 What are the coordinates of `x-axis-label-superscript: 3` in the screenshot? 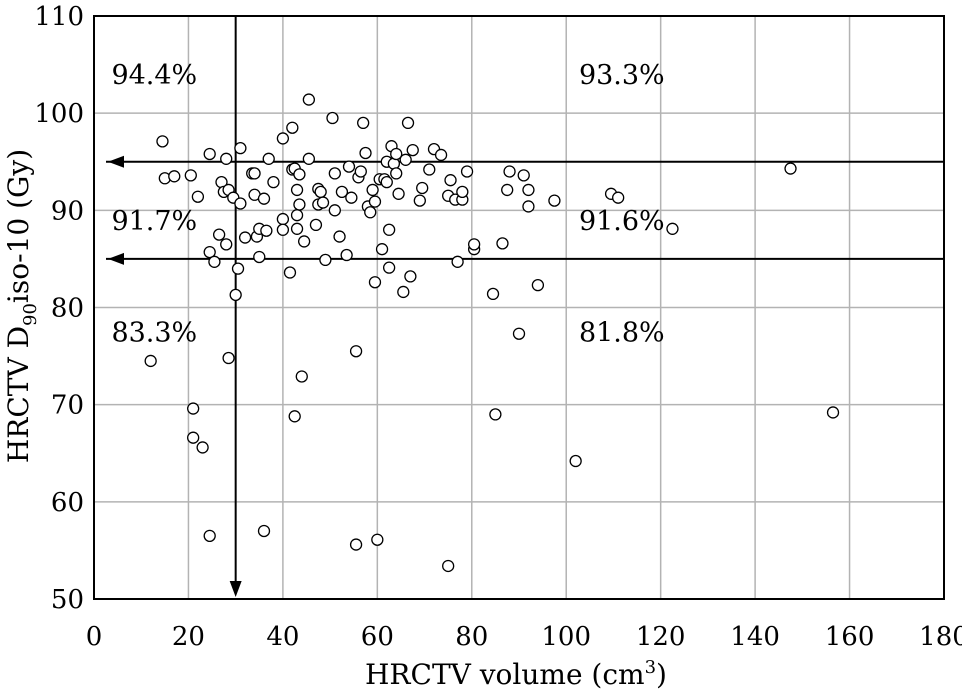 It's located at (650, 667).